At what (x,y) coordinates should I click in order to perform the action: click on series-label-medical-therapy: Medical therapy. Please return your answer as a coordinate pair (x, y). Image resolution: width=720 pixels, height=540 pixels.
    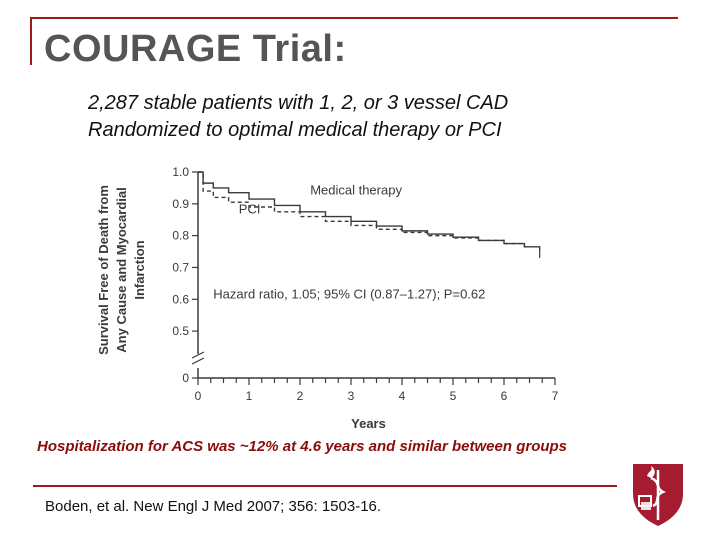
    Looking at the image, I should click on (356, 189).